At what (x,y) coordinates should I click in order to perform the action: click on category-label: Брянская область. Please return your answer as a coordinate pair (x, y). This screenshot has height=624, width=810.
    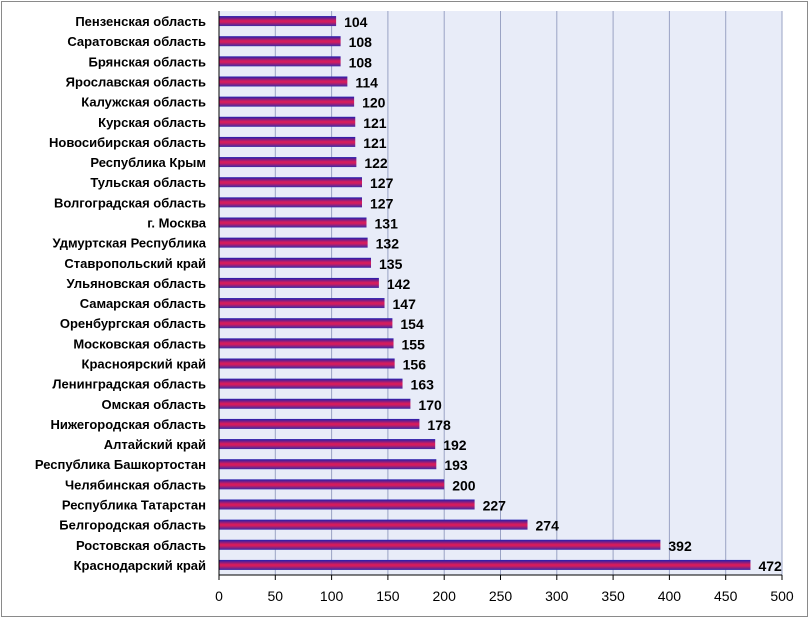
    Looking at the image, I should click on (147, 61).